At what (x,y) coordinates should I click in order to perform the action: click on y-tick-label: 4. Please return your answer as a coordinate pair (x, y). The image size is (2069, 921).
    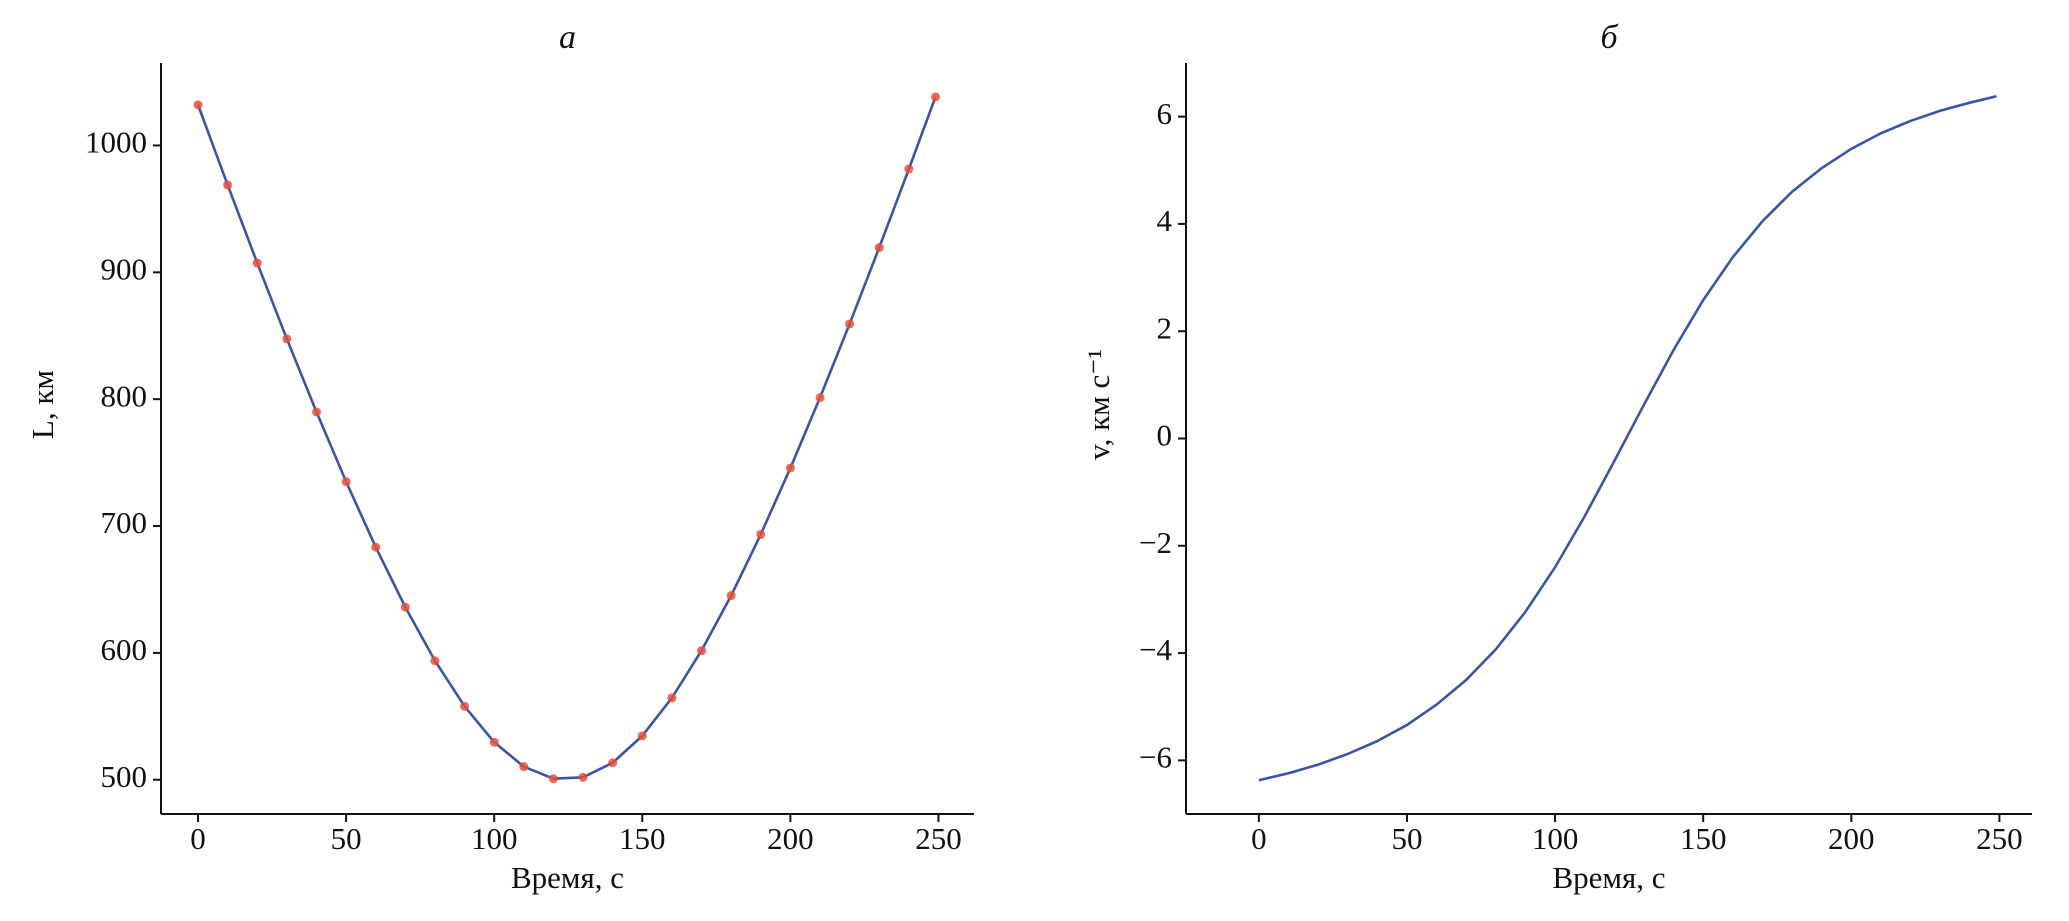
    Looking at the image, I should click on (1165, 220).